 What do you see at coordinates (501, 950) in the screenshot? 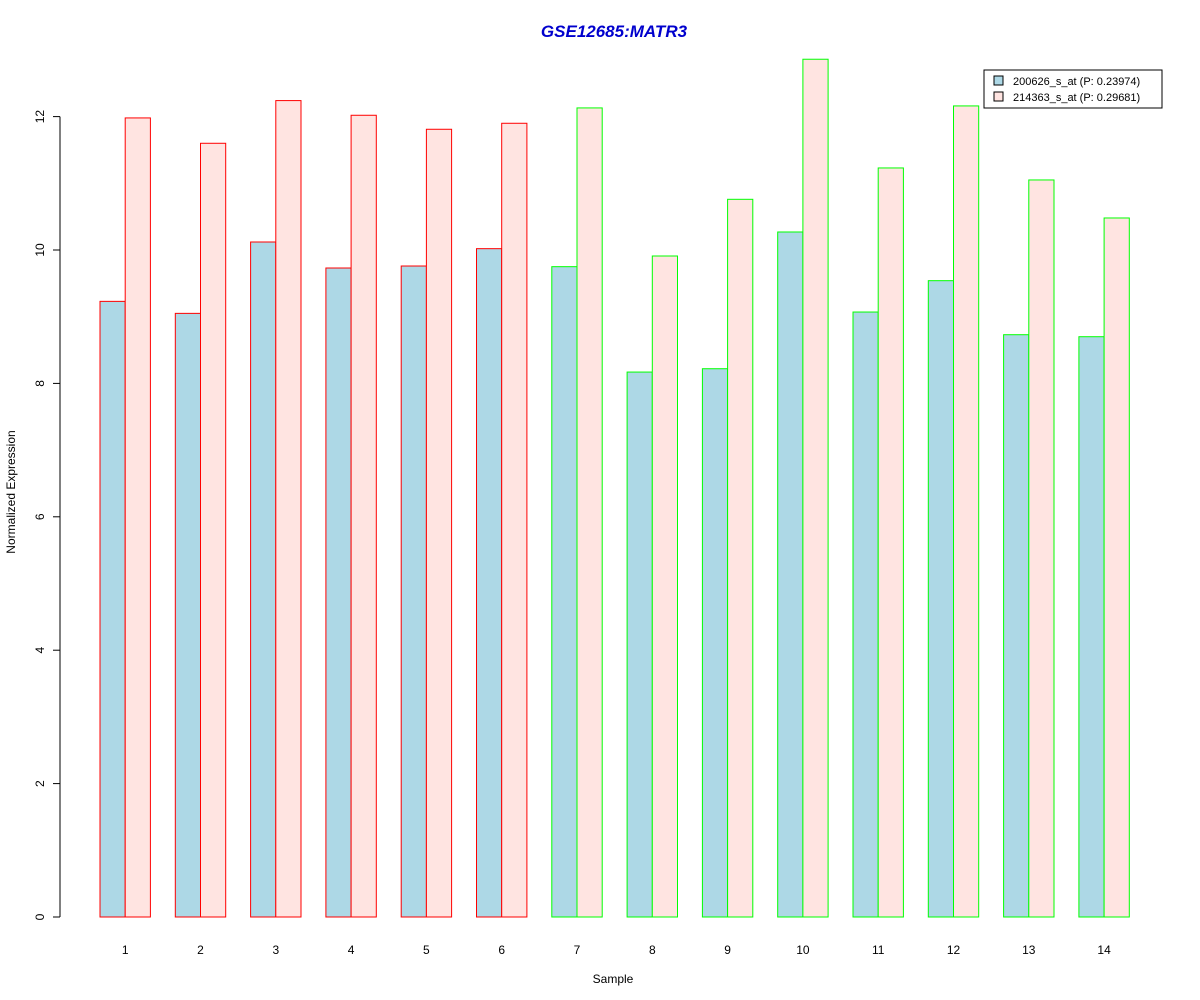
I see `x-tick-label: 6` at bounding box center [501, 950].